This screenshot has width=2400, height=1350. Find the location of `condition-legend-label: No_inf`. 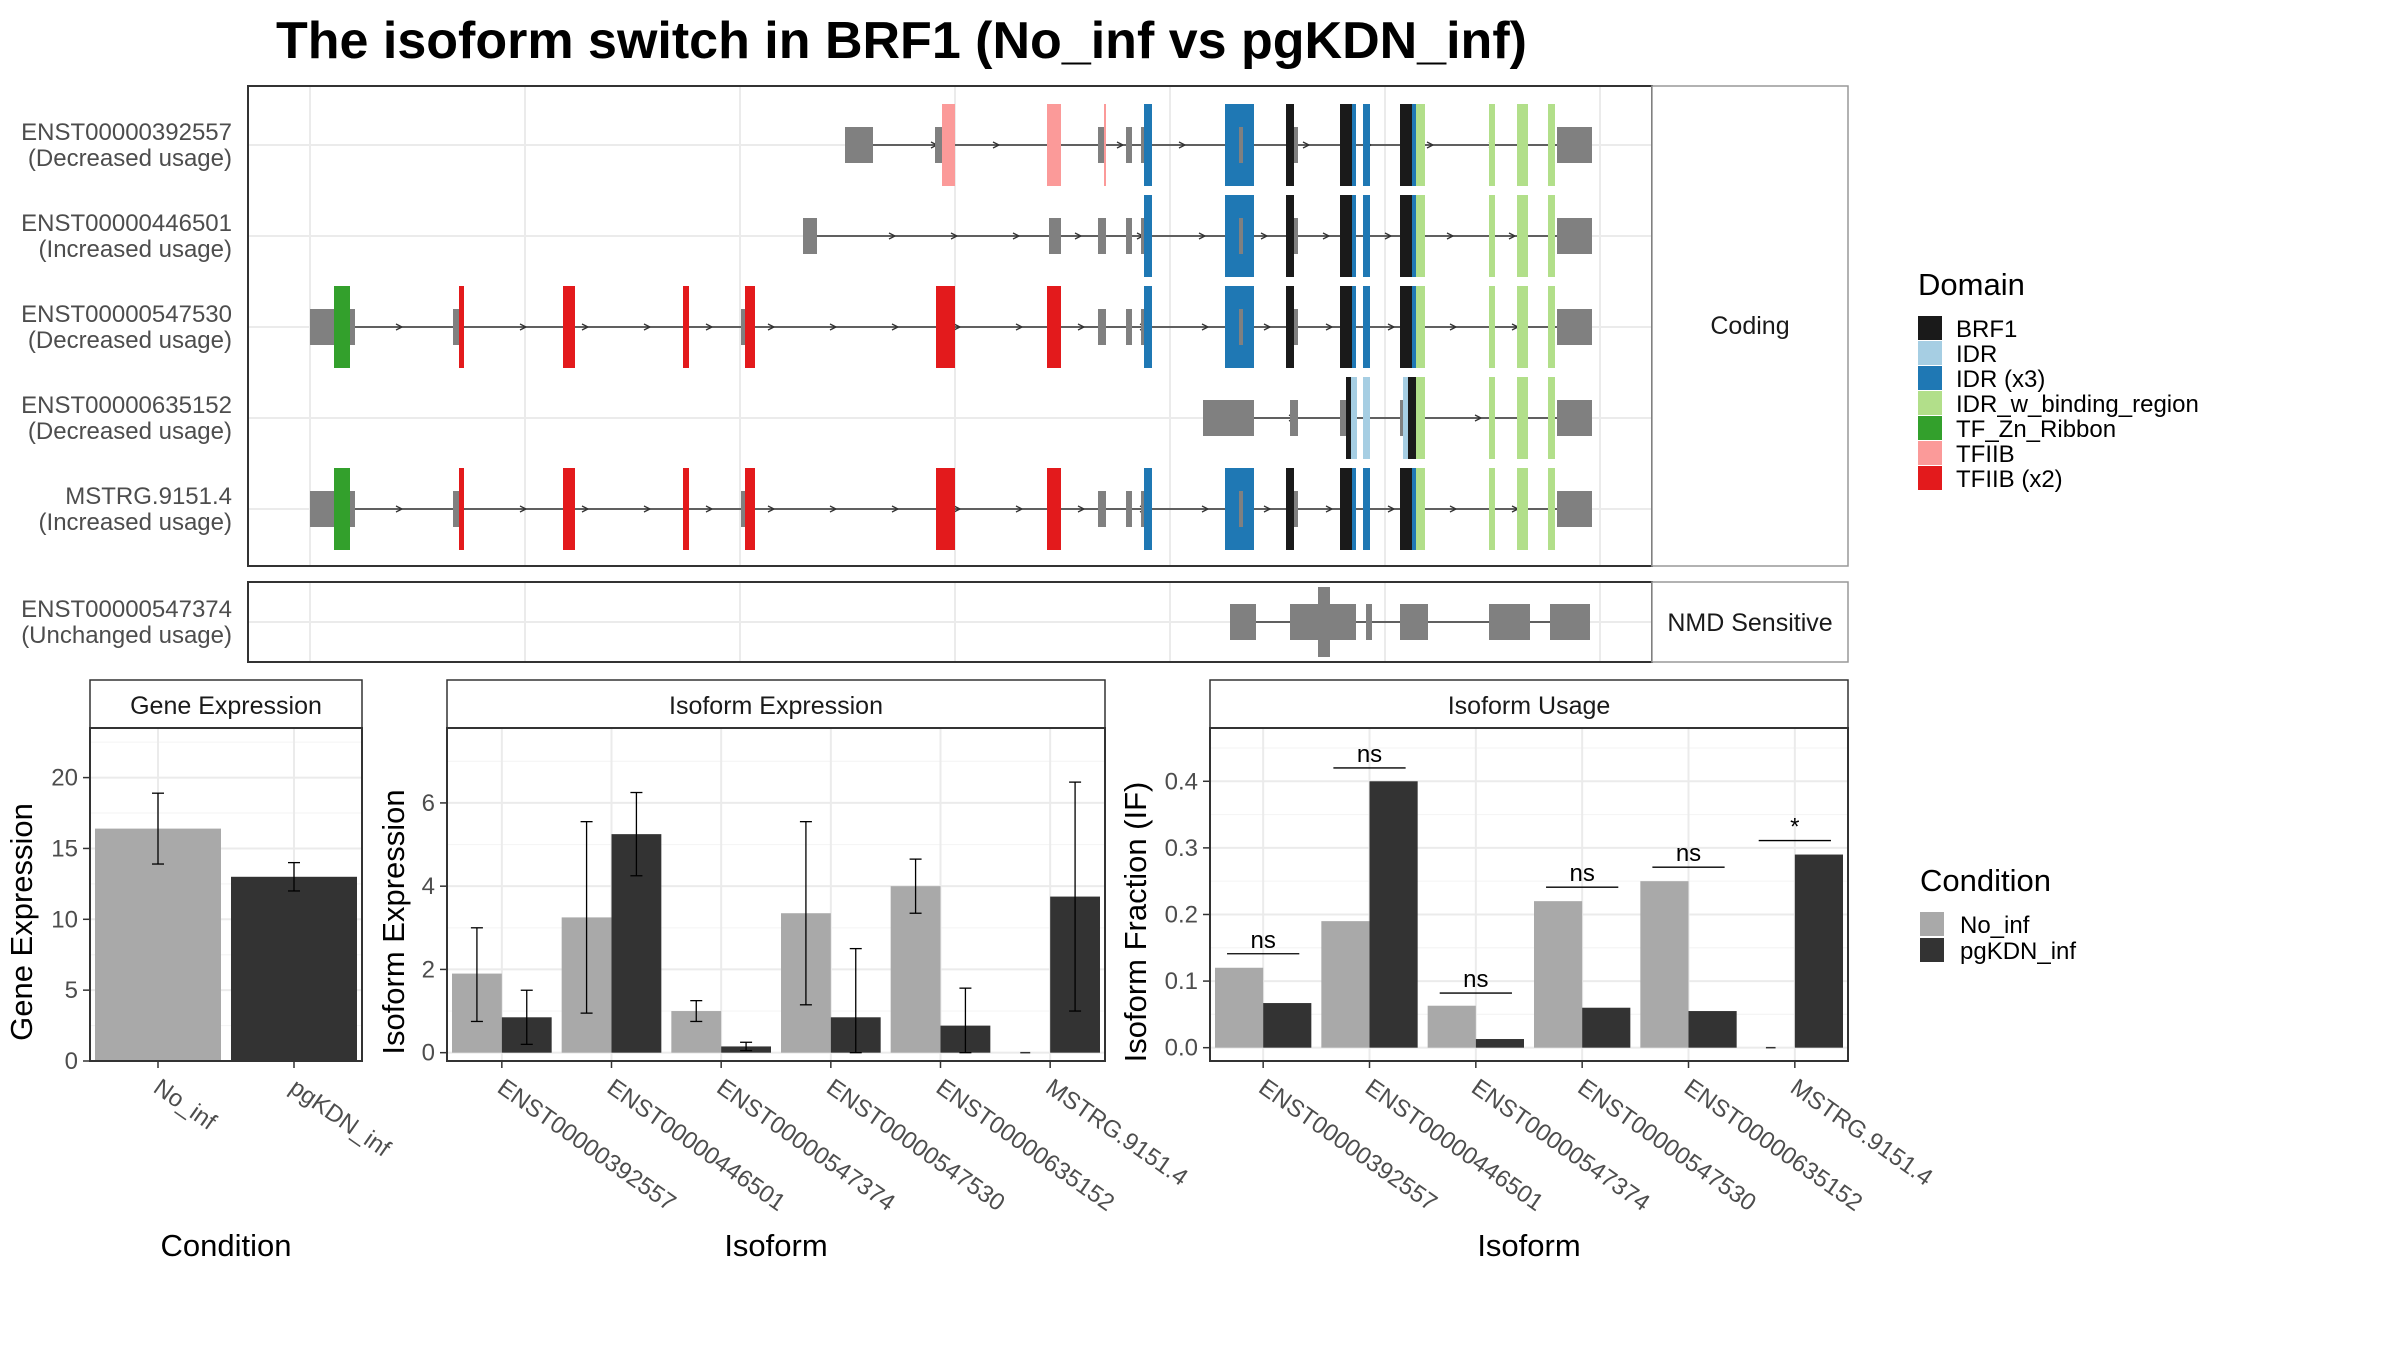

condition-legend-label: No_inf is located at coordinates (1995, 925).